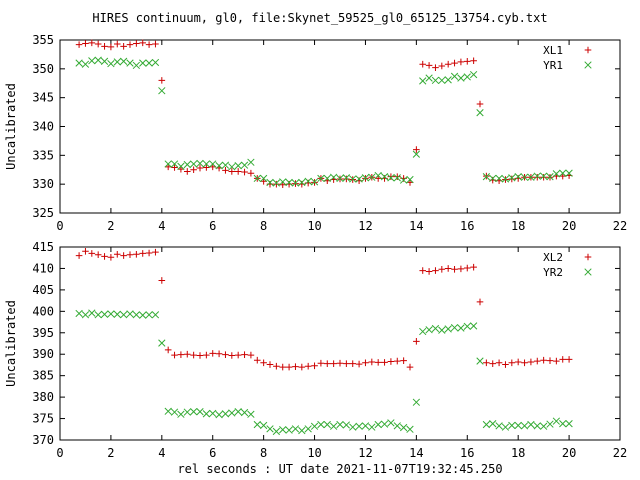 Image resolution: width=640 pixels, height=480 pixels. Describe the element at coordinates (43, 397) in the screenshot. I see `y-tick-label: 380` at that location.